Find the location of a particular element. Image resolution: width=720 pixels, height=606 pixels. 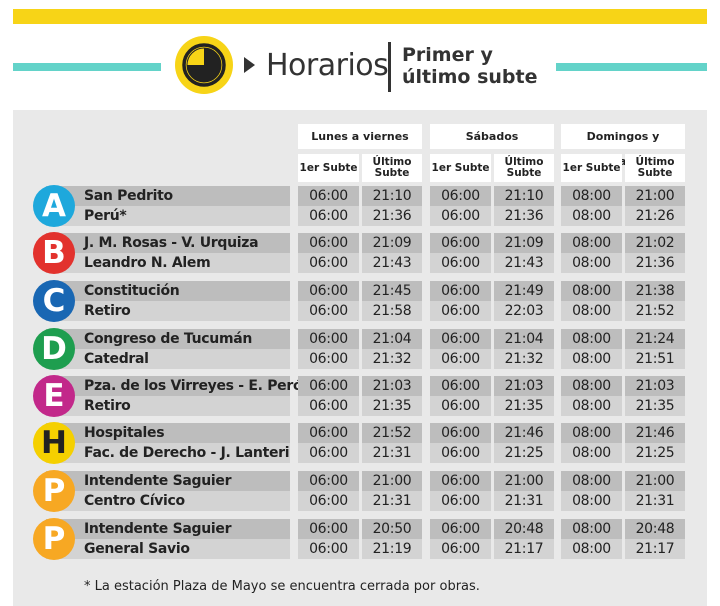

top-accent-bar is located at coordinates (360, 16).